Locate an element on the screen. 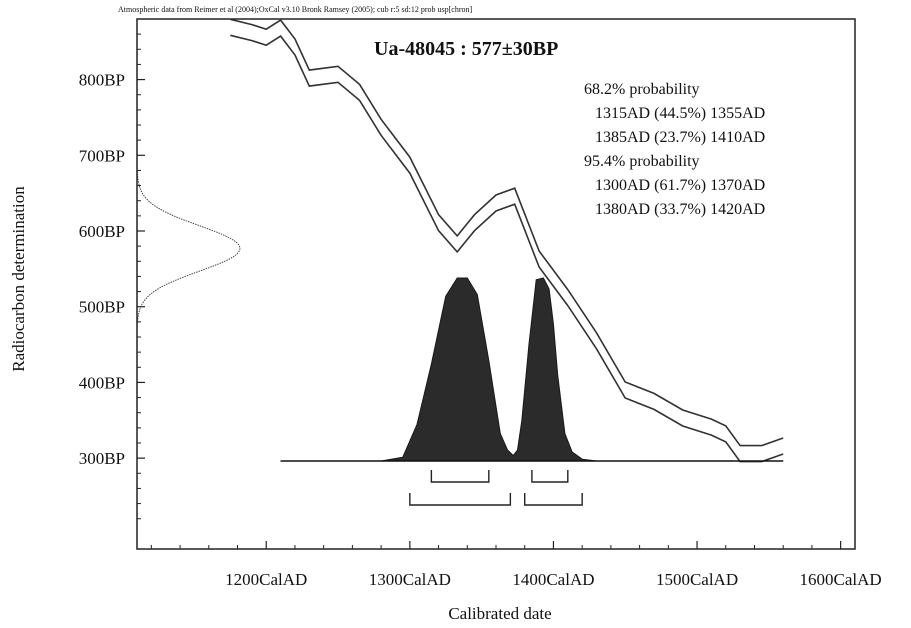 This screenshot has width=911, height=628. probability-line: 95.4% probability is located at coordinates (642, 161).